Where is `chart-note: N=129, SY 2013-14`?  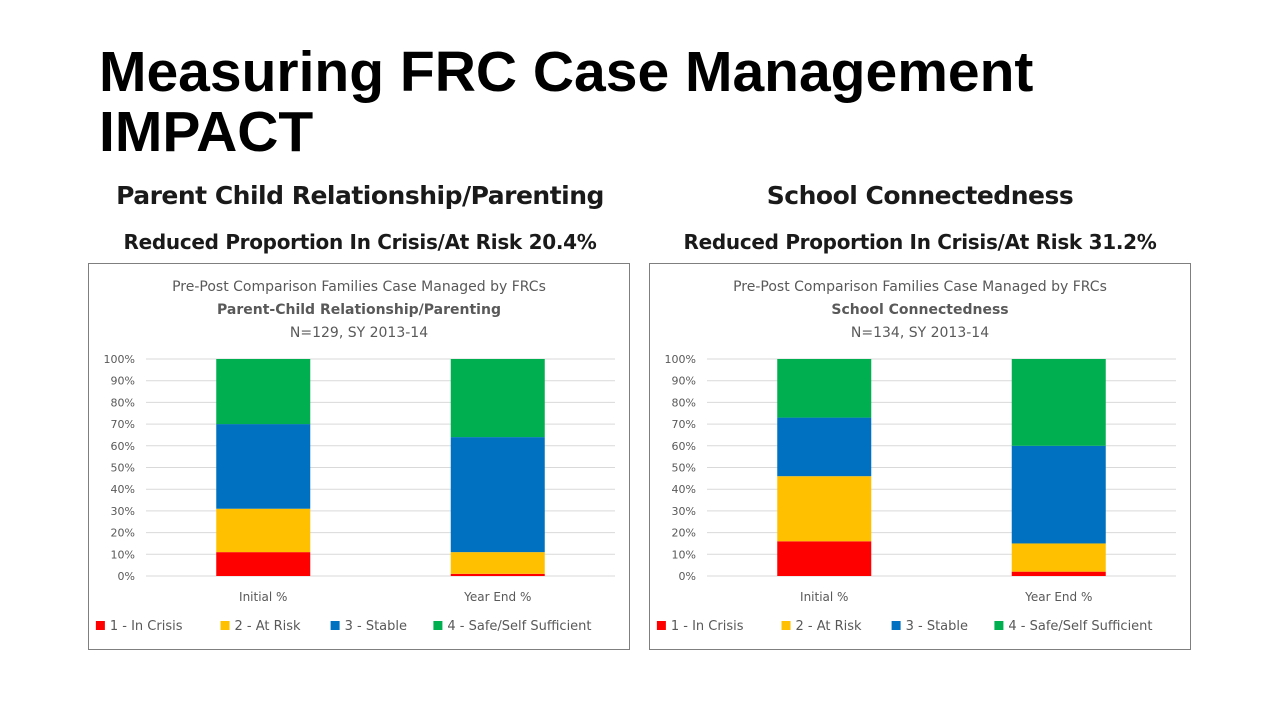 chart-note: N=129, SY 2013-14 is located at coordinates (359, 333).